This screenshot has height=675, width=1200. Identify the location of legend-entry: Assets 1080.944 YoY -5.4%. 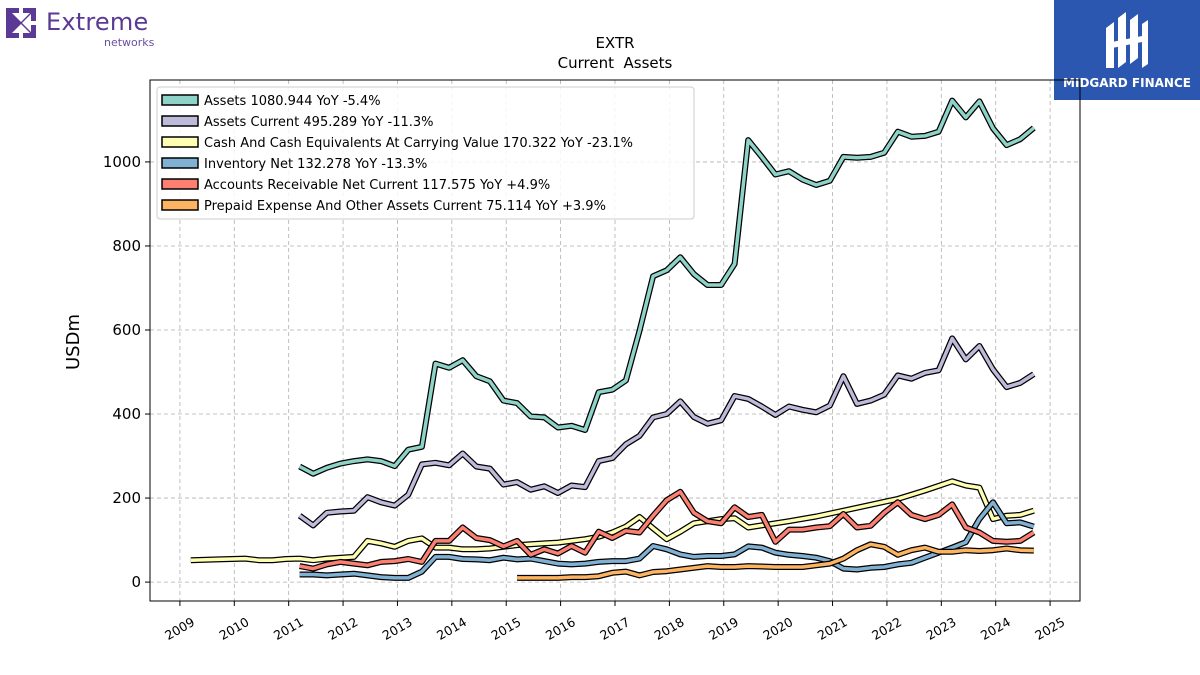
(271, 101).